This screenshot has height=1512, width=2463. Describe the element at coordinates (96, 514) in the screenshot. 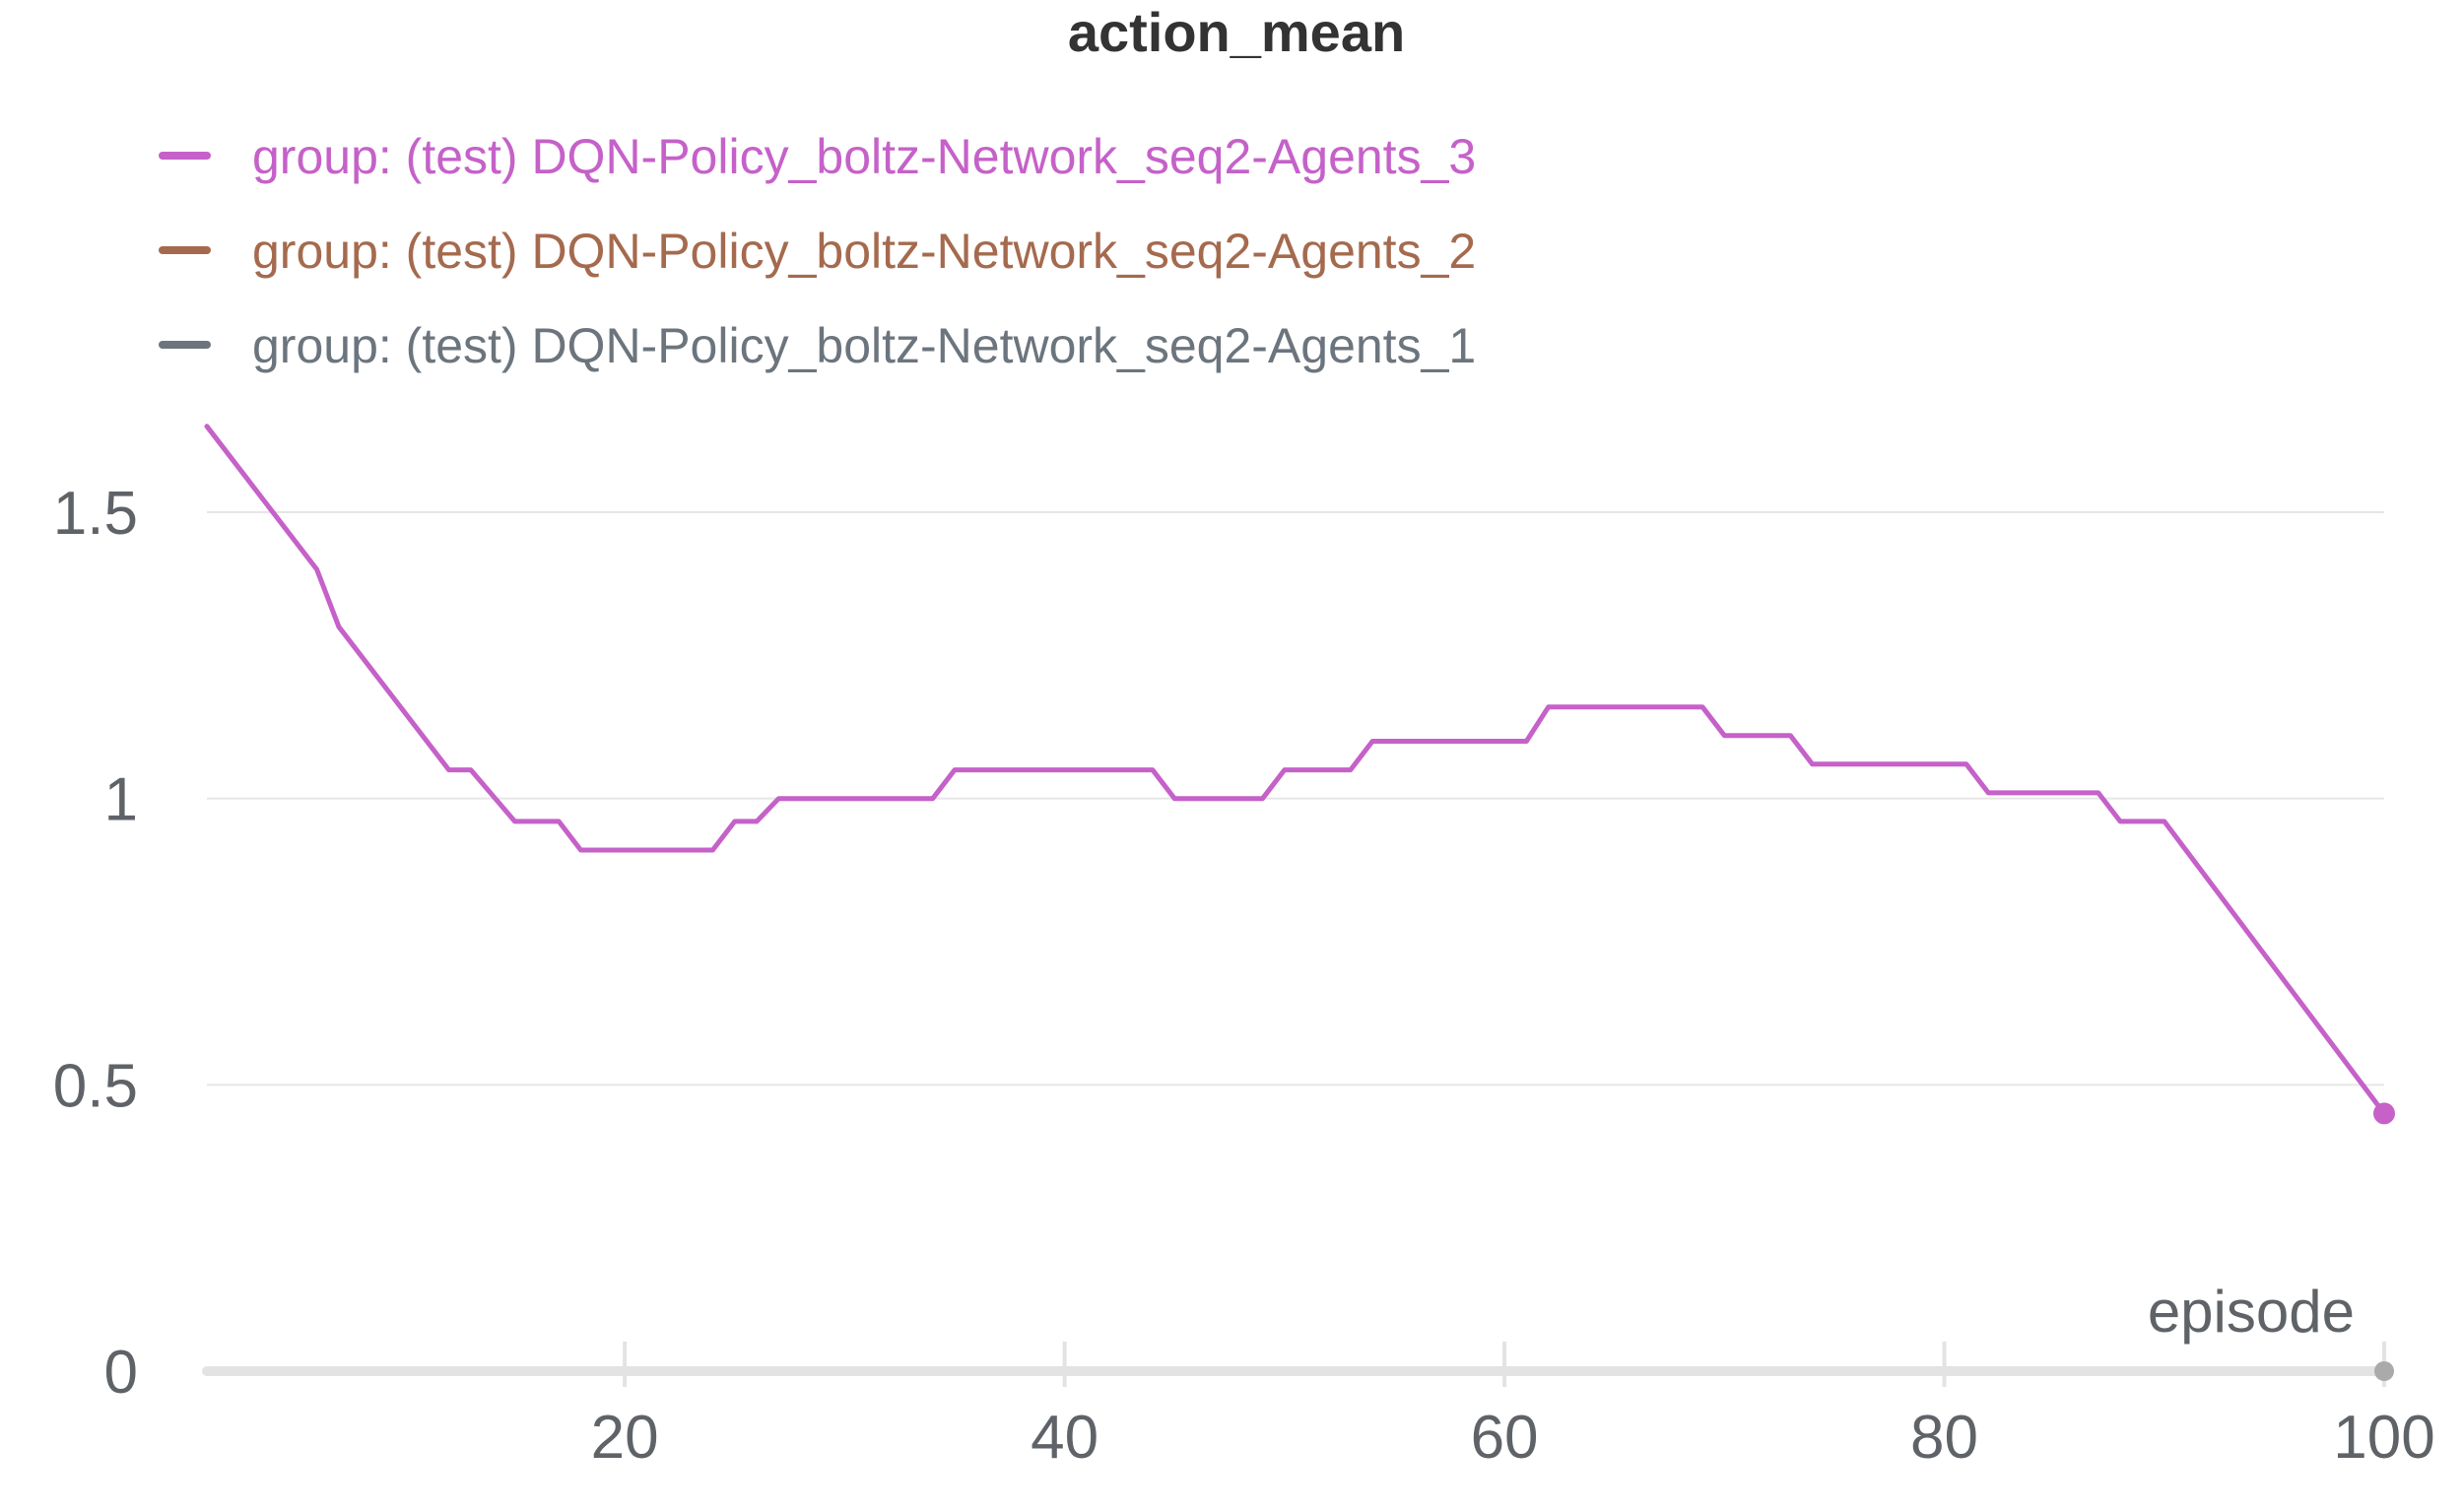

I see `y-tick-label: 1.5` at that location.